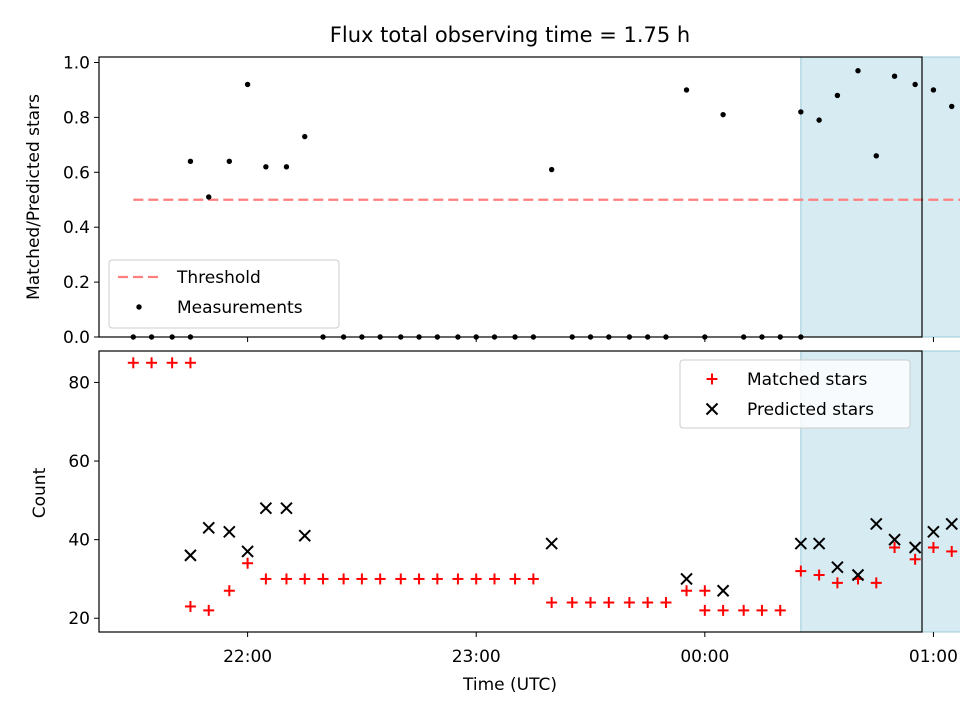 Image resolution: width=960 pixels, height=720 pixels. I want to click on chart-title: Flux total observing time = 1.75 h, so click(510, 35).